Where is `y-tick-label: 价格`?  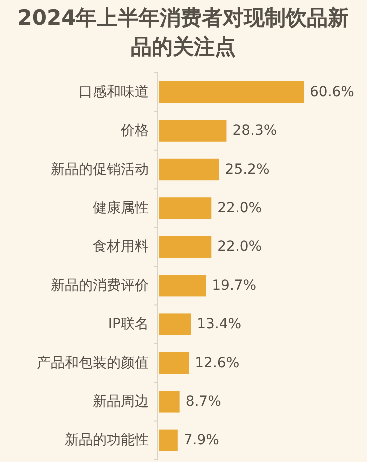
y-tick-label: 价格 is located at coordinates (134, 131).